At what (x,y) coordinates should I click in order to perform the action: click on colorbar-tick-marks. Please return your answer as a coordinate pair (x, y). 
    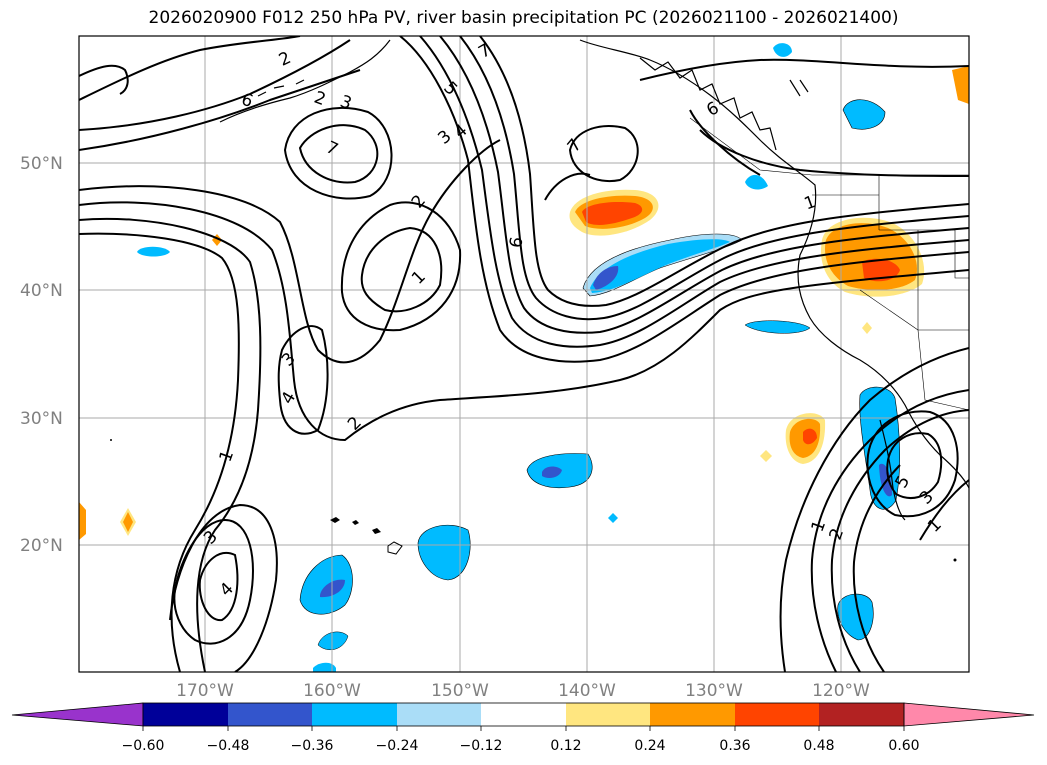
    Looking at the image, I should click on (523, 728).